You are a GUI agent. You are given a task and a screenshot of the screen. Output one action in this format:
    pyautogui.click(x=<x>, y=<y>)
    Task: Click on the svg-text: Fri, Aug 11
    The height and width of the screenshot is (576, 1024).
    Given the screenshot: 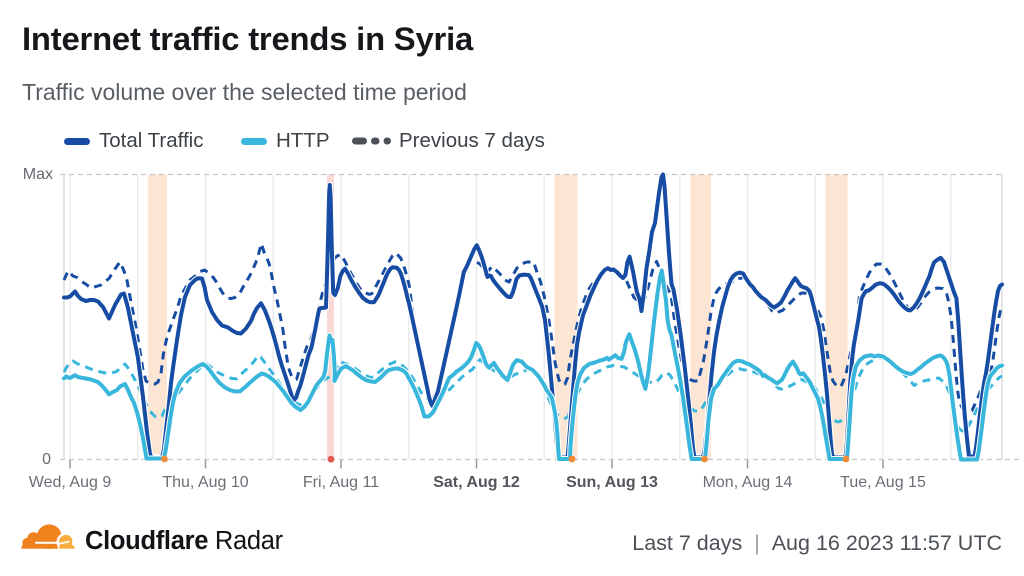 What is the action you would take?
    pyautogui.click(x=341, y=482)
    